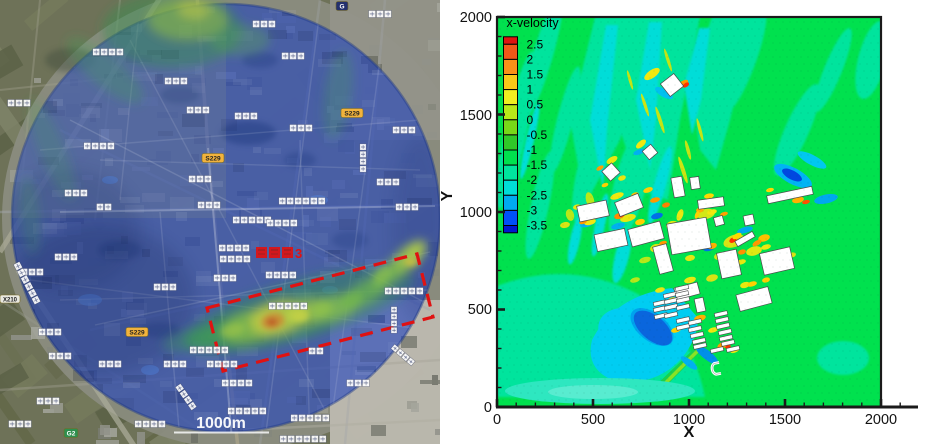 This screenshot has width=950, height=444. I want to click on svg-text: 1000m, so click(221, 423).